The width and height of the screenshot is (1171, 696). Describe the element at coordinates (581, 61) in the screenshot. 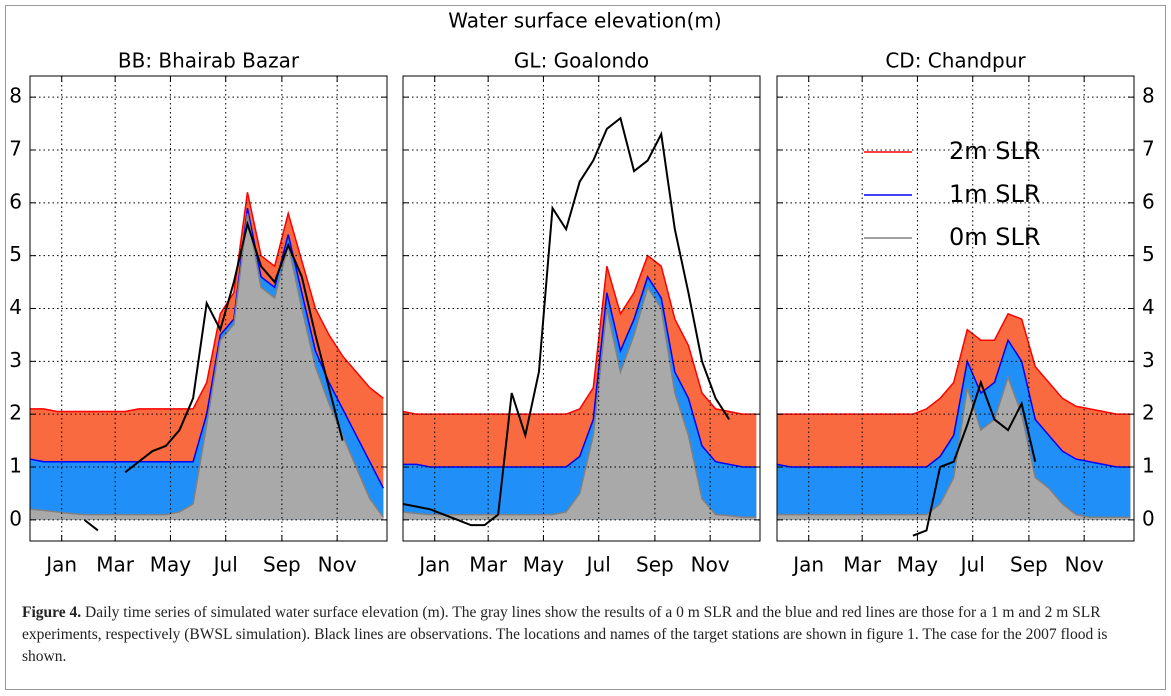

I see `panel-title: GL: Goalondo` at that location.